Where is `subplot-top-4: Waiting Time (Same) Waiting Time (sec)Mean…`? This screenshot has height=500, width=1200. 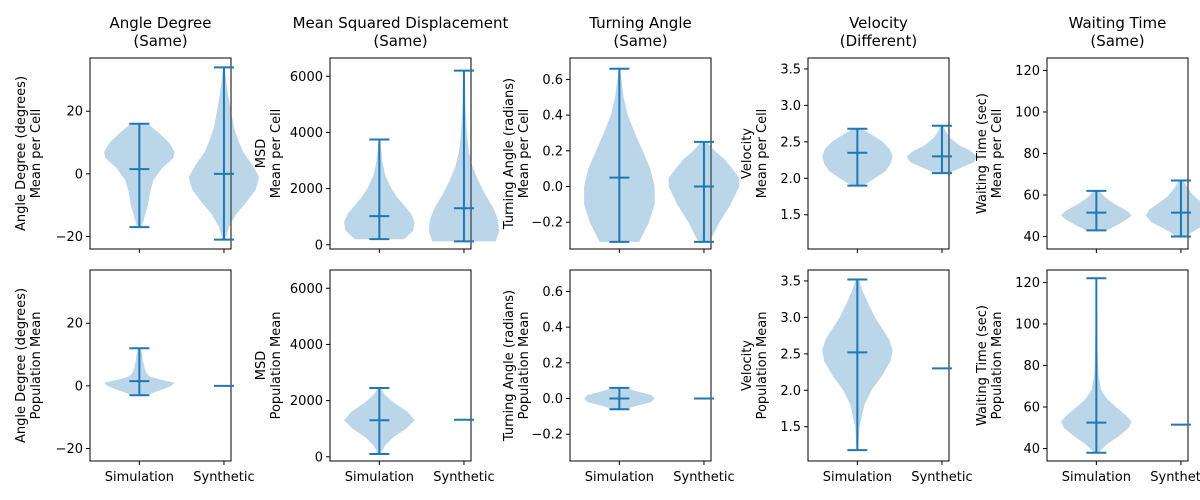
subplot-top-4: Waiting Time (Same) Waiting Time (sec)Mean… is located at coordinates (1087, 133).